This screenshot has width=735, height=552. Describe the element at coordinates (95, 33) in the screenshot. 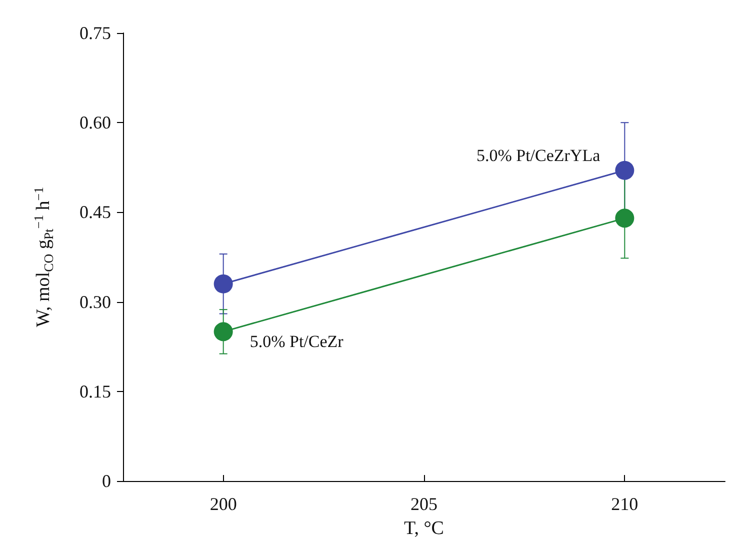

I see `y-tick-label: 0.75` at that location.